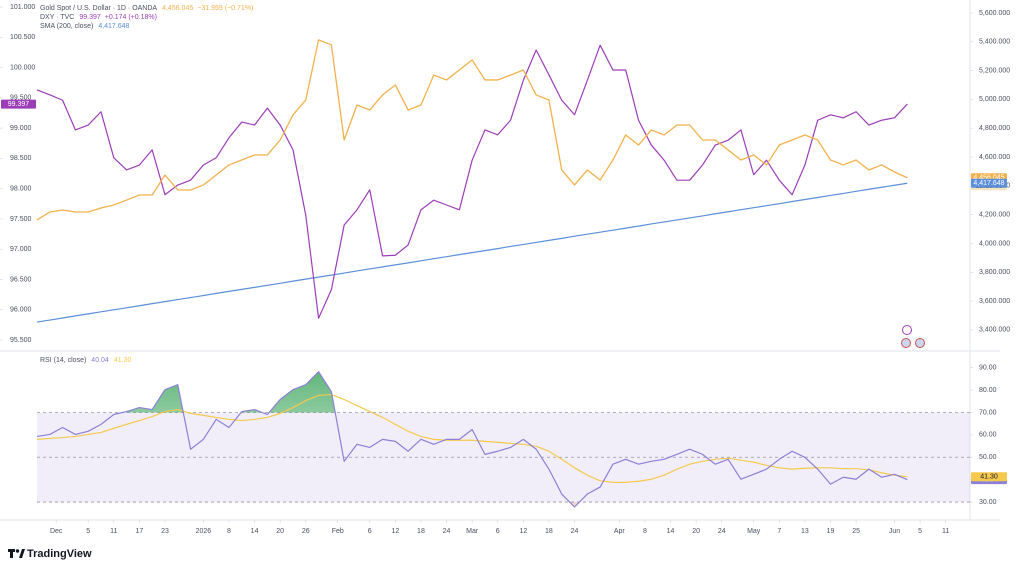  What do you see at coordinates (21, 249) in the screenshot?
I see `y-tick-label: 97.000` at bounding box center [21, 249].